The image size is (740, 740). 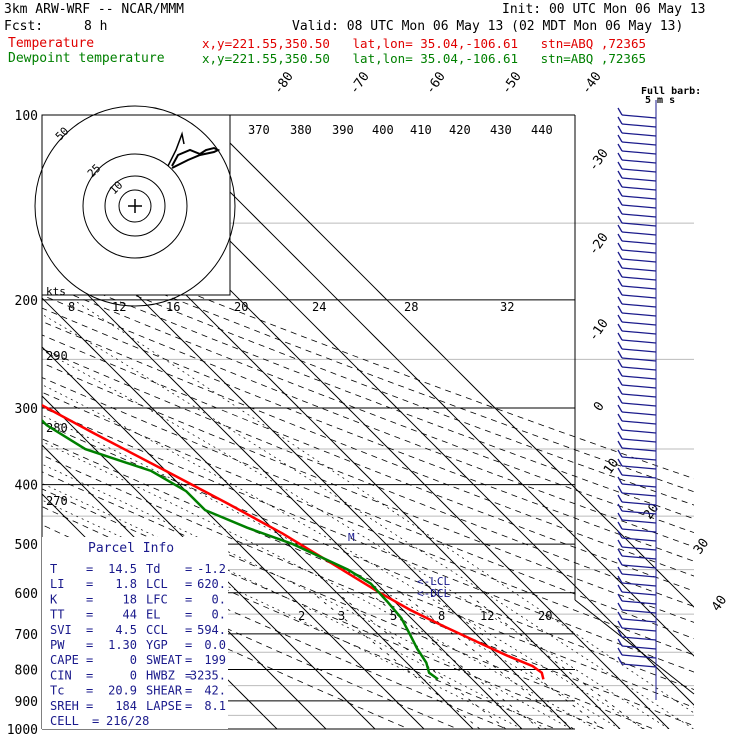 What do you see at coordinates (301, 616) in the screenshot?
I see `mixing-ratio-label: 2` at bounding box center [301, 616].